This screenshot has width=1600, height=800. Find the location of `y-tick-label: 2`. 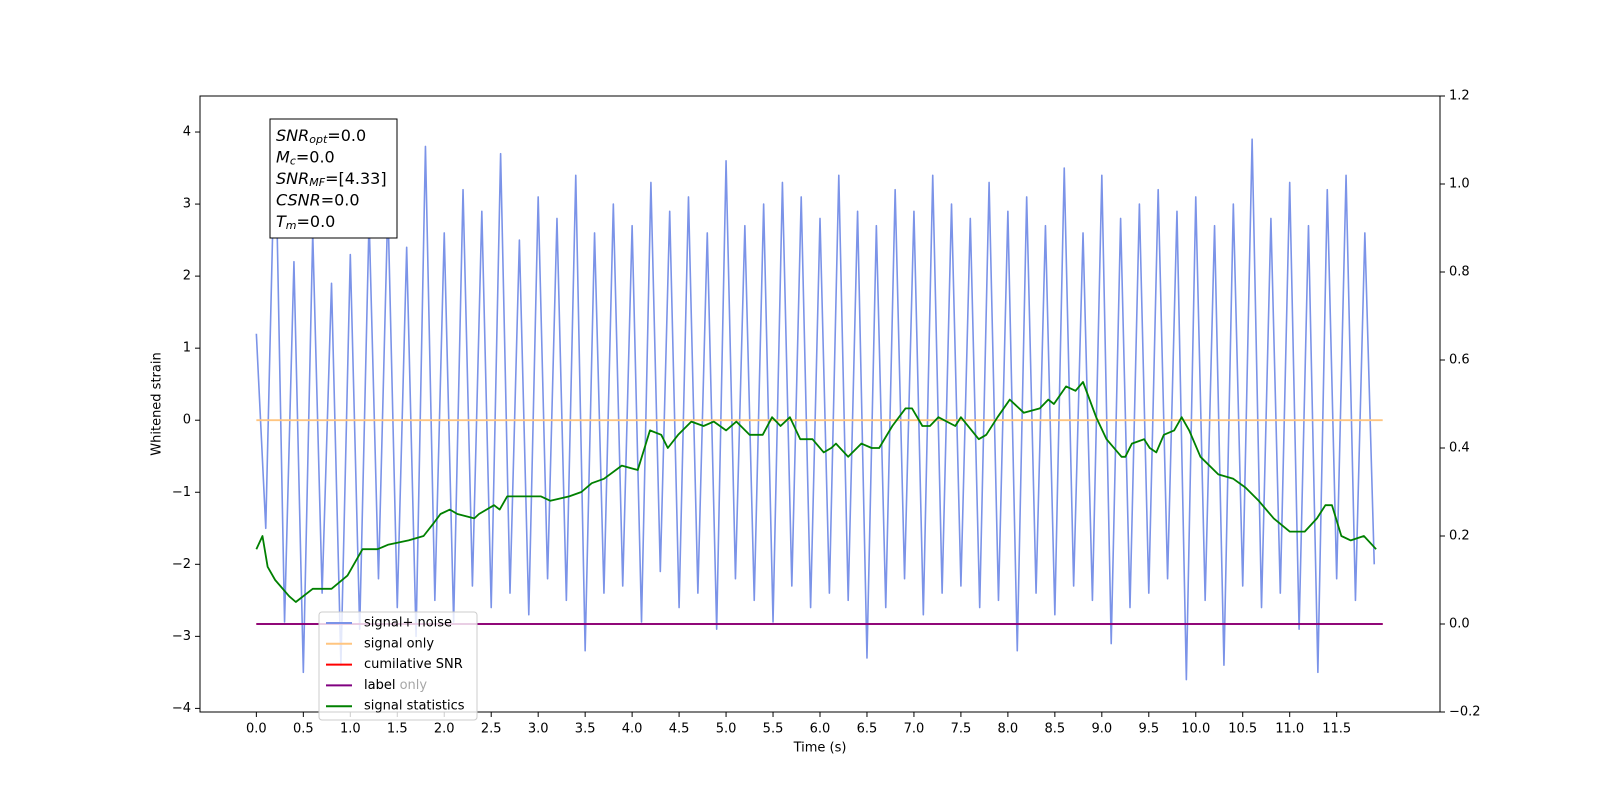

y-tick-label: 2 is located at coordinates (187, 276).